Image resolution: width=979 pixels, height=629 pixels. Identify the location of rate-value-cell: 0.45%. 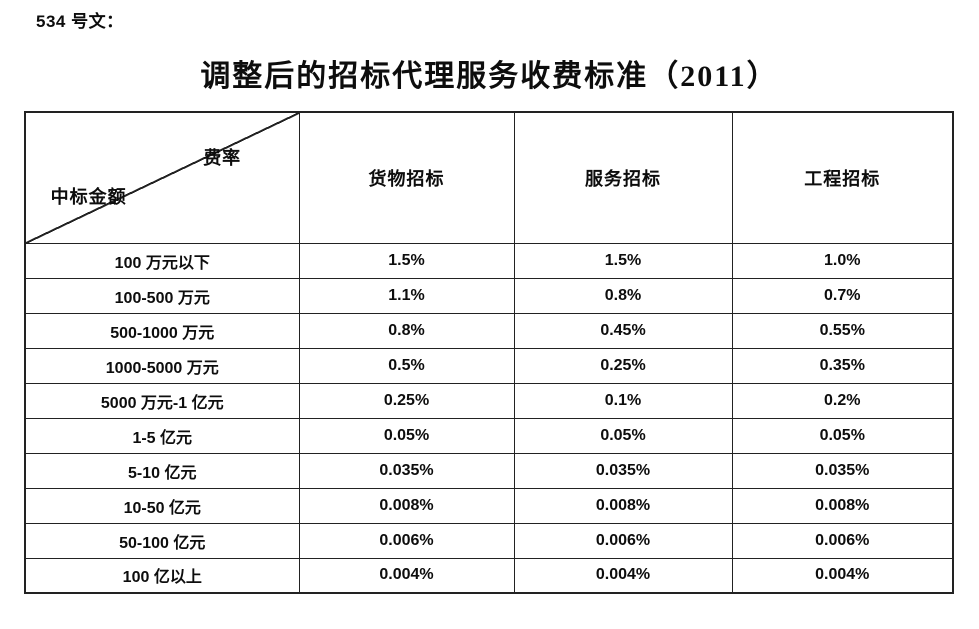
(623, 330).